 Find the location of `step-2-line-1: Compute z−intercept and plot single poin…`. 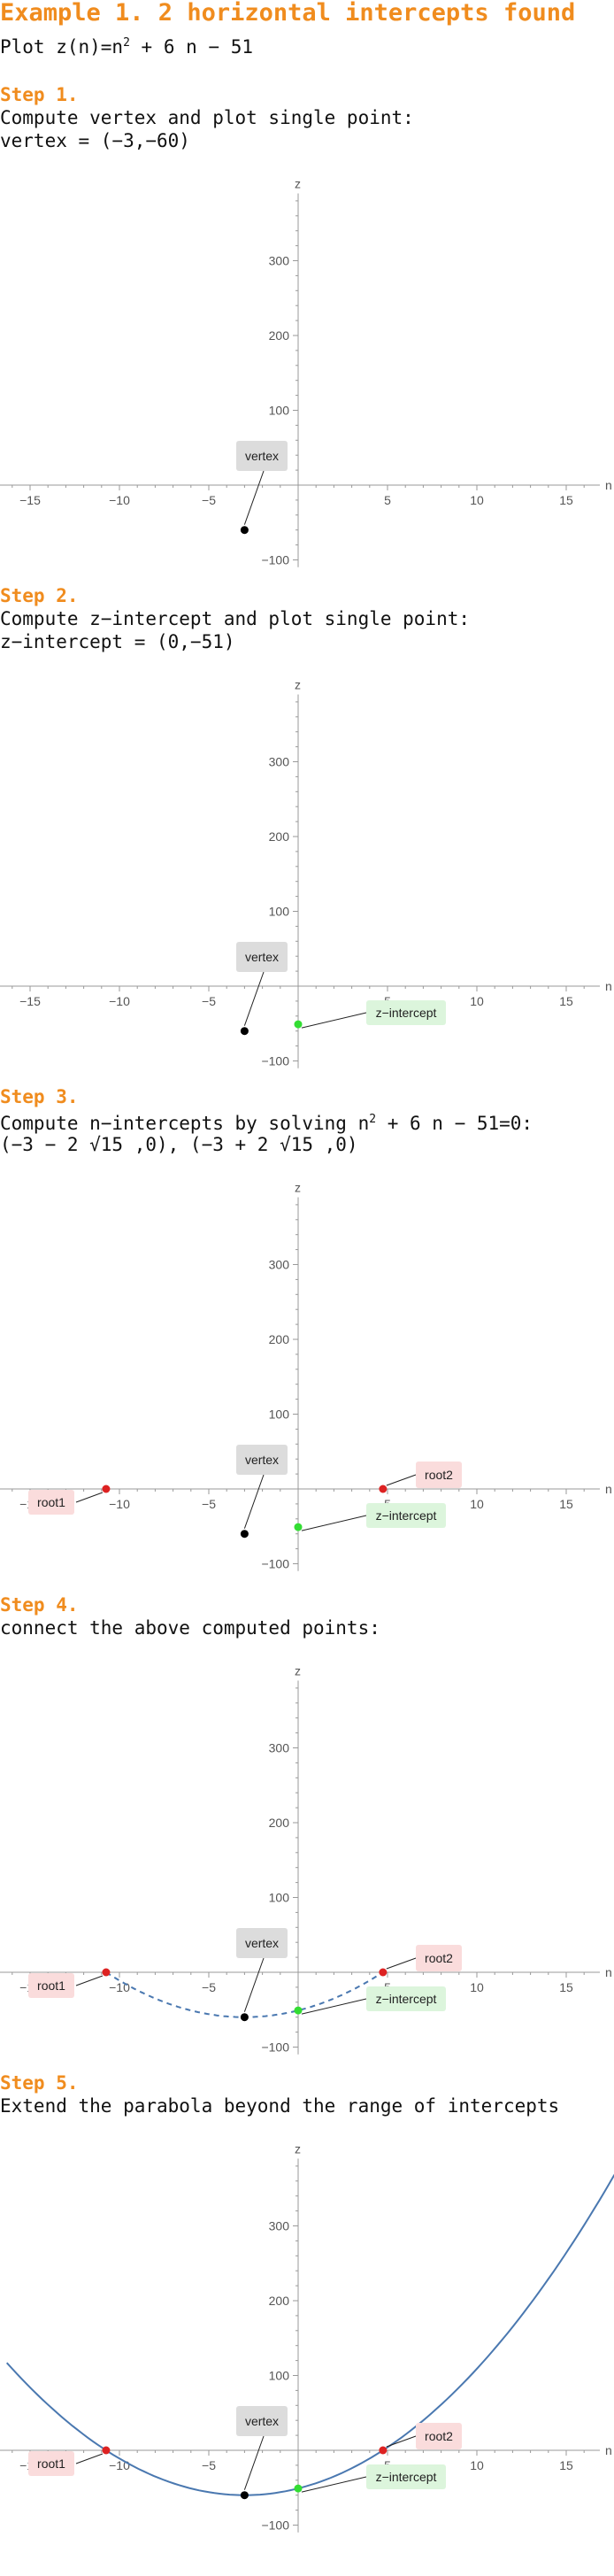

step-2-line-1: Compute z−intercept and plot single poin… is located at coordinates (235, 618).